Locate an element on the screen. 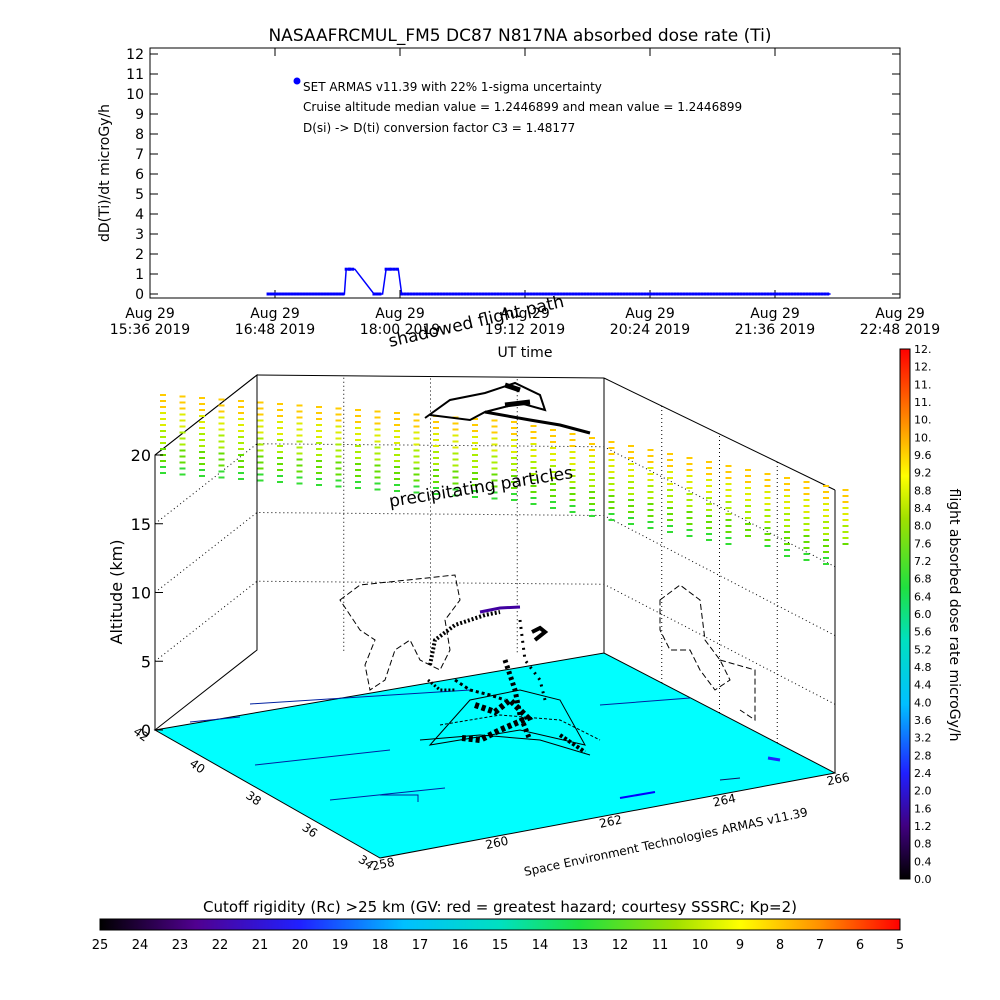 Image resolution: width=1000 pixels, height=1000 pixels. dose-rate-colorbar-tick-label: 6.4 is located at coordinates (923, 596).